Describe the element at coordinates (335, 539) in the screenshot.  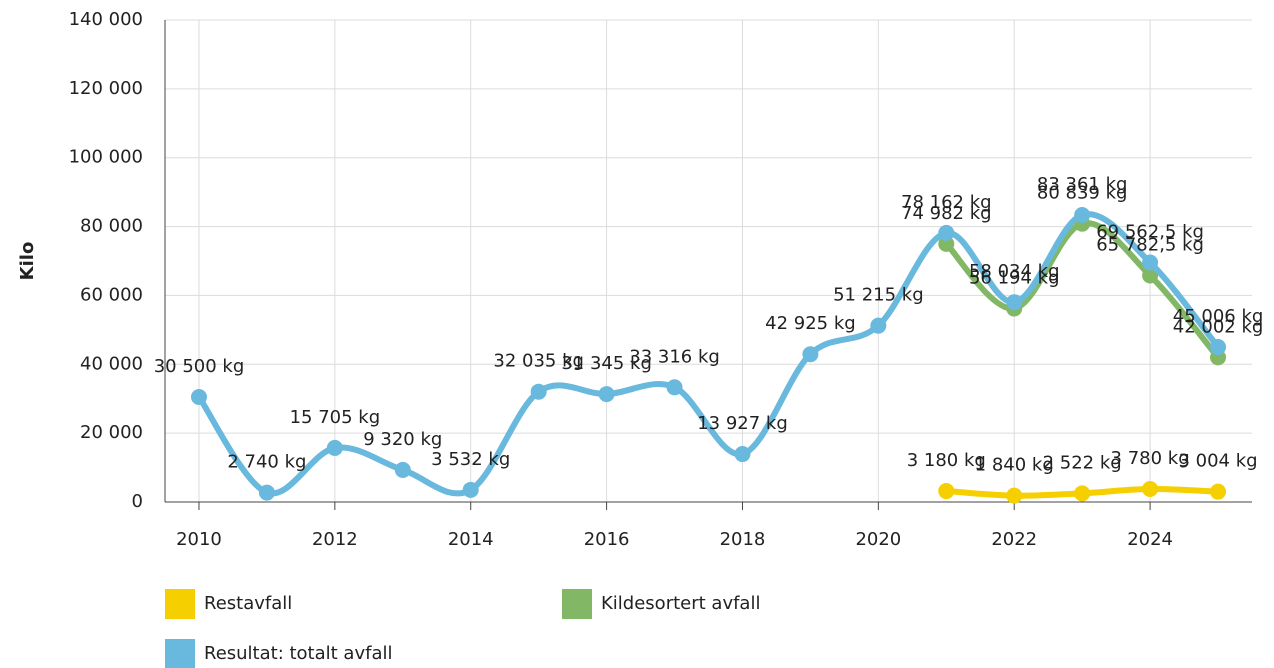
I see `x-tick-label: 2012` at that location.